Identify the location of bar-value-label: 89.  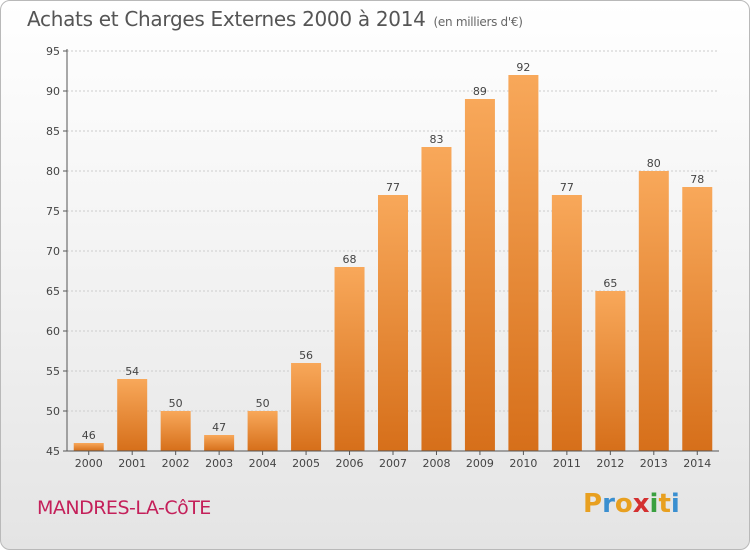
(480, 91).